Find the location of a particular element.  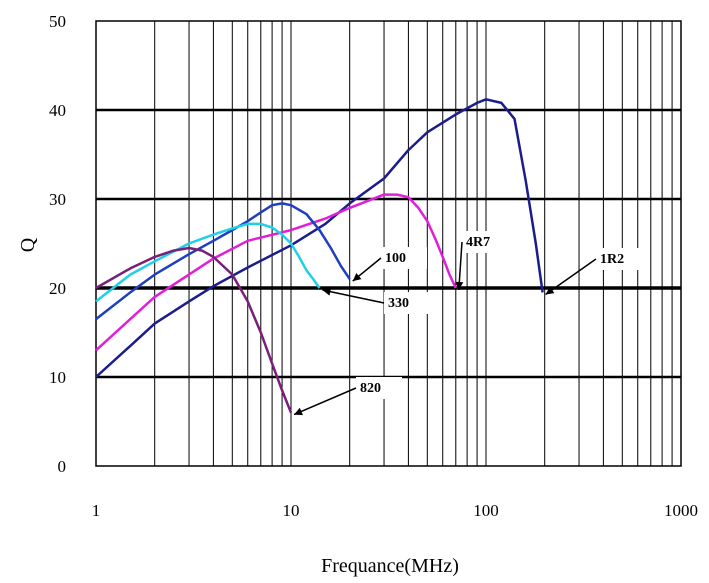

x-axis-title: Frequance(MHz) is located at coordinates (390, 566).